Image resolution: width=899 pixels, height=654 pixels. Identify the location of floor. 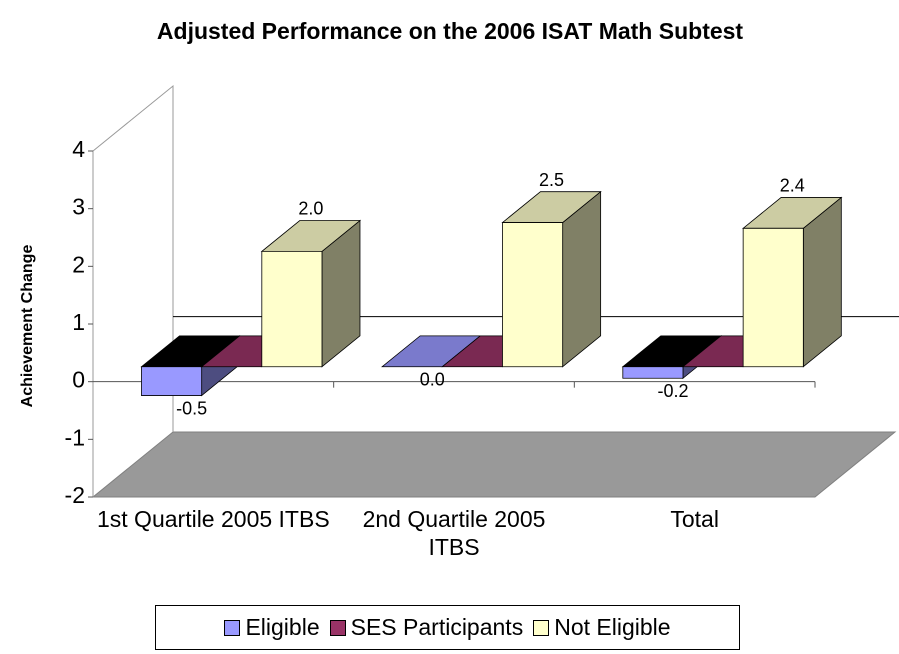
(494, 464).